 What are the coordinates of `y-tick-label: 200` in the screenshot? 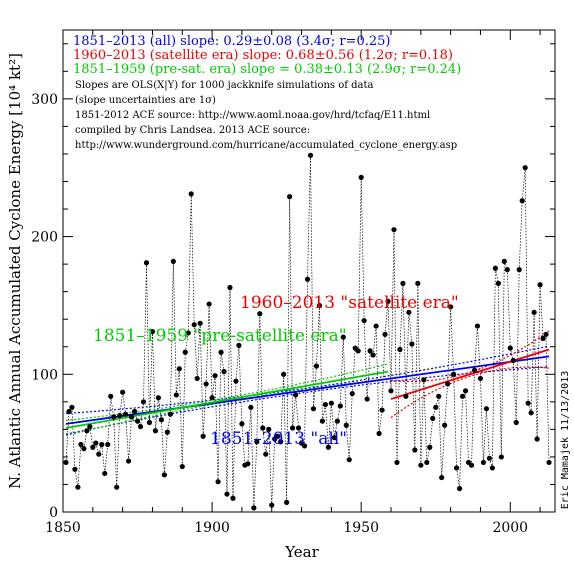 It's located at (44, 238).